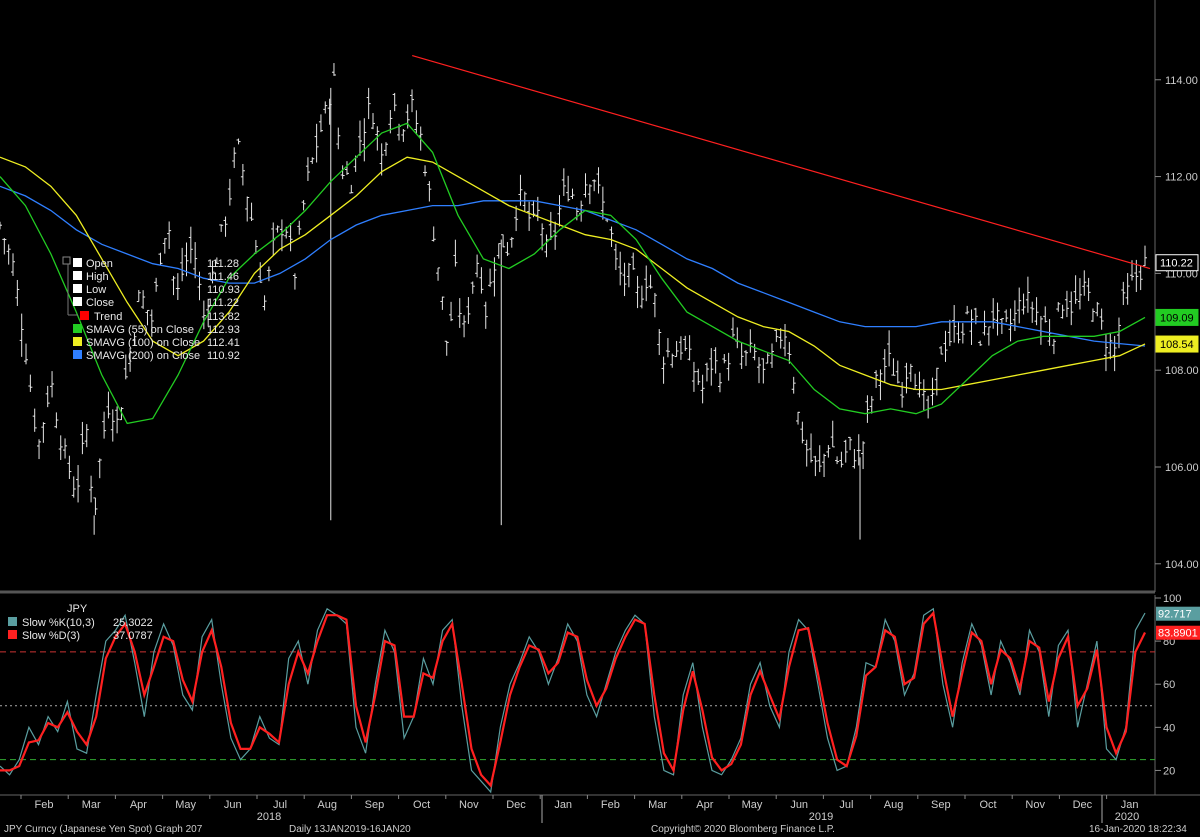 The width and height of the screenshot is (1200, 837). What do you see at coordinates (1181, 178) in the screenshot?
I see `price-tick-label: 112.00` at bounding box center [1181, 178].